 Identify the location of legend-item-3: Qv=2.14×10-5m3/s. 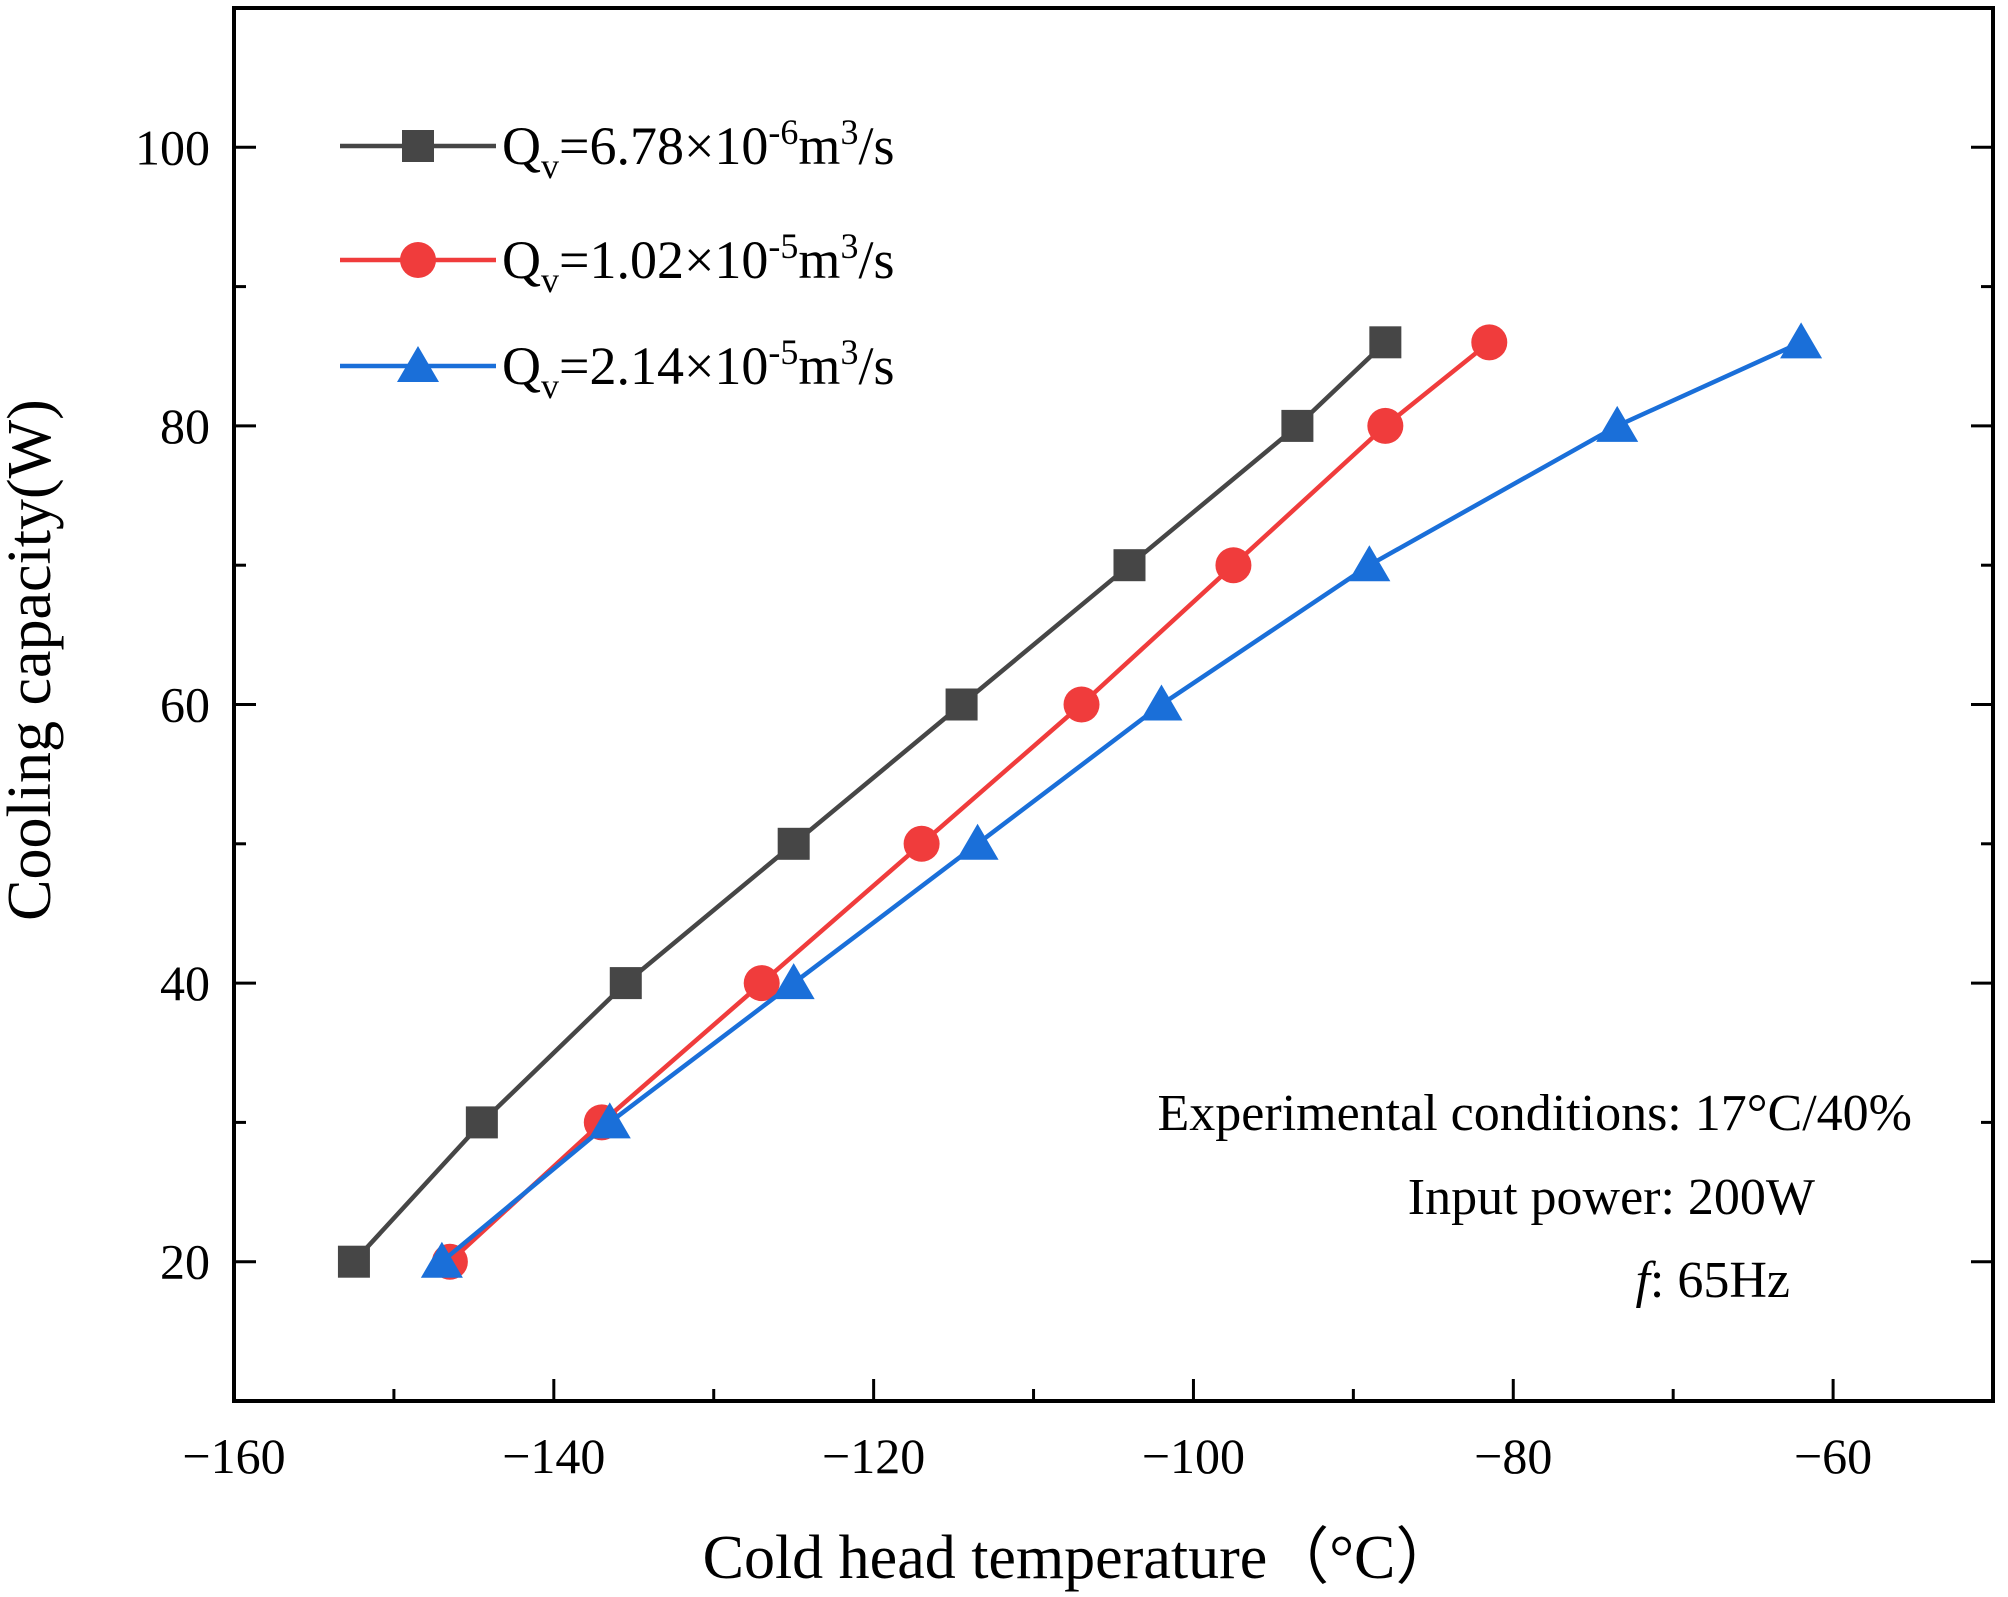
(617, 369).